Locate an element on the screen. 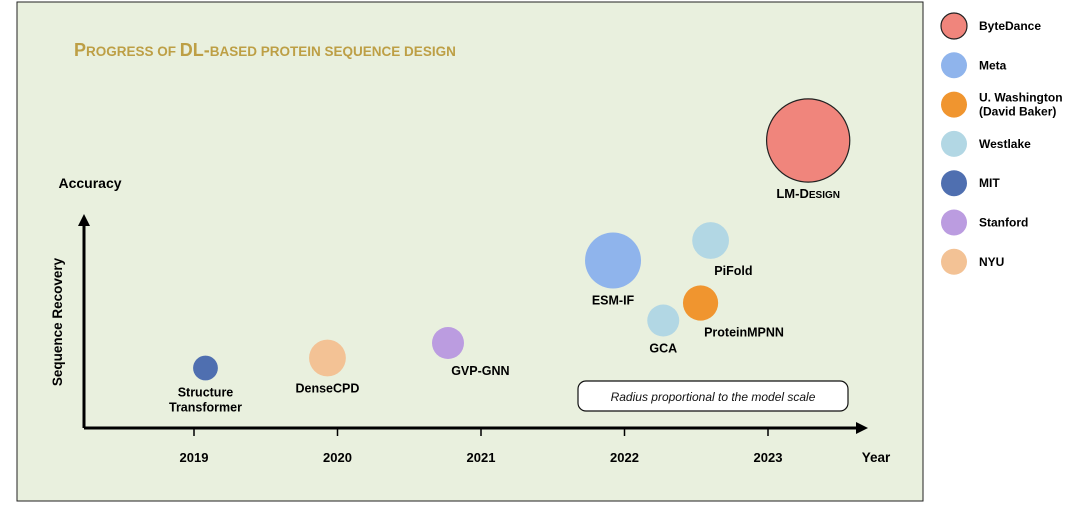  x-axis-arrow is located at coordinates (862, 428).